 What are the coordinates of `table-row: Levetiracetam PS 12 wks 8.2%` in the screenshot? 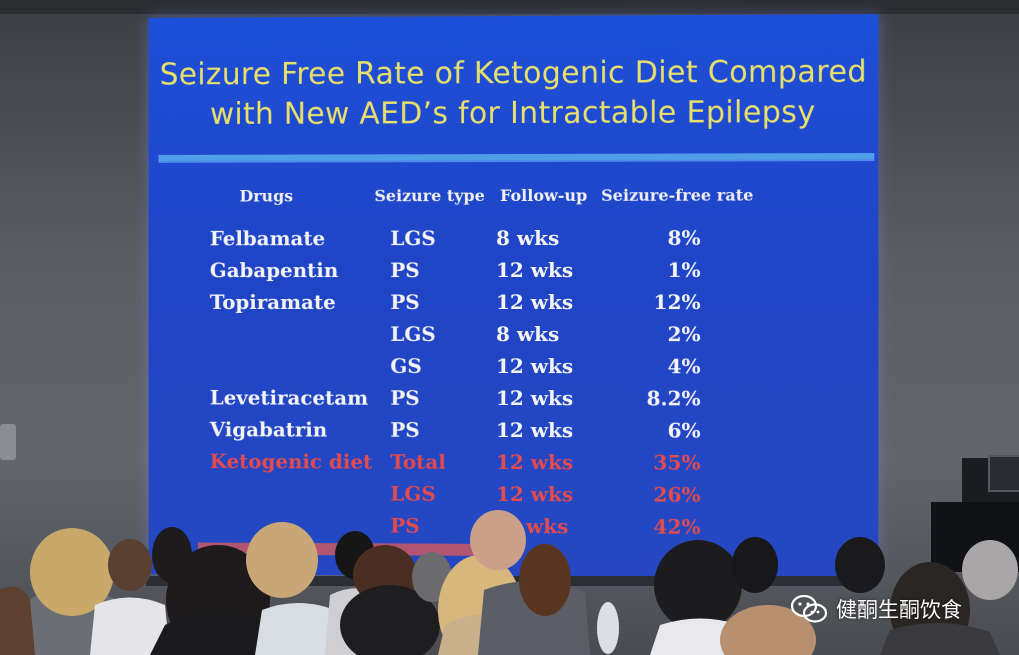 It's located at (514, 401).